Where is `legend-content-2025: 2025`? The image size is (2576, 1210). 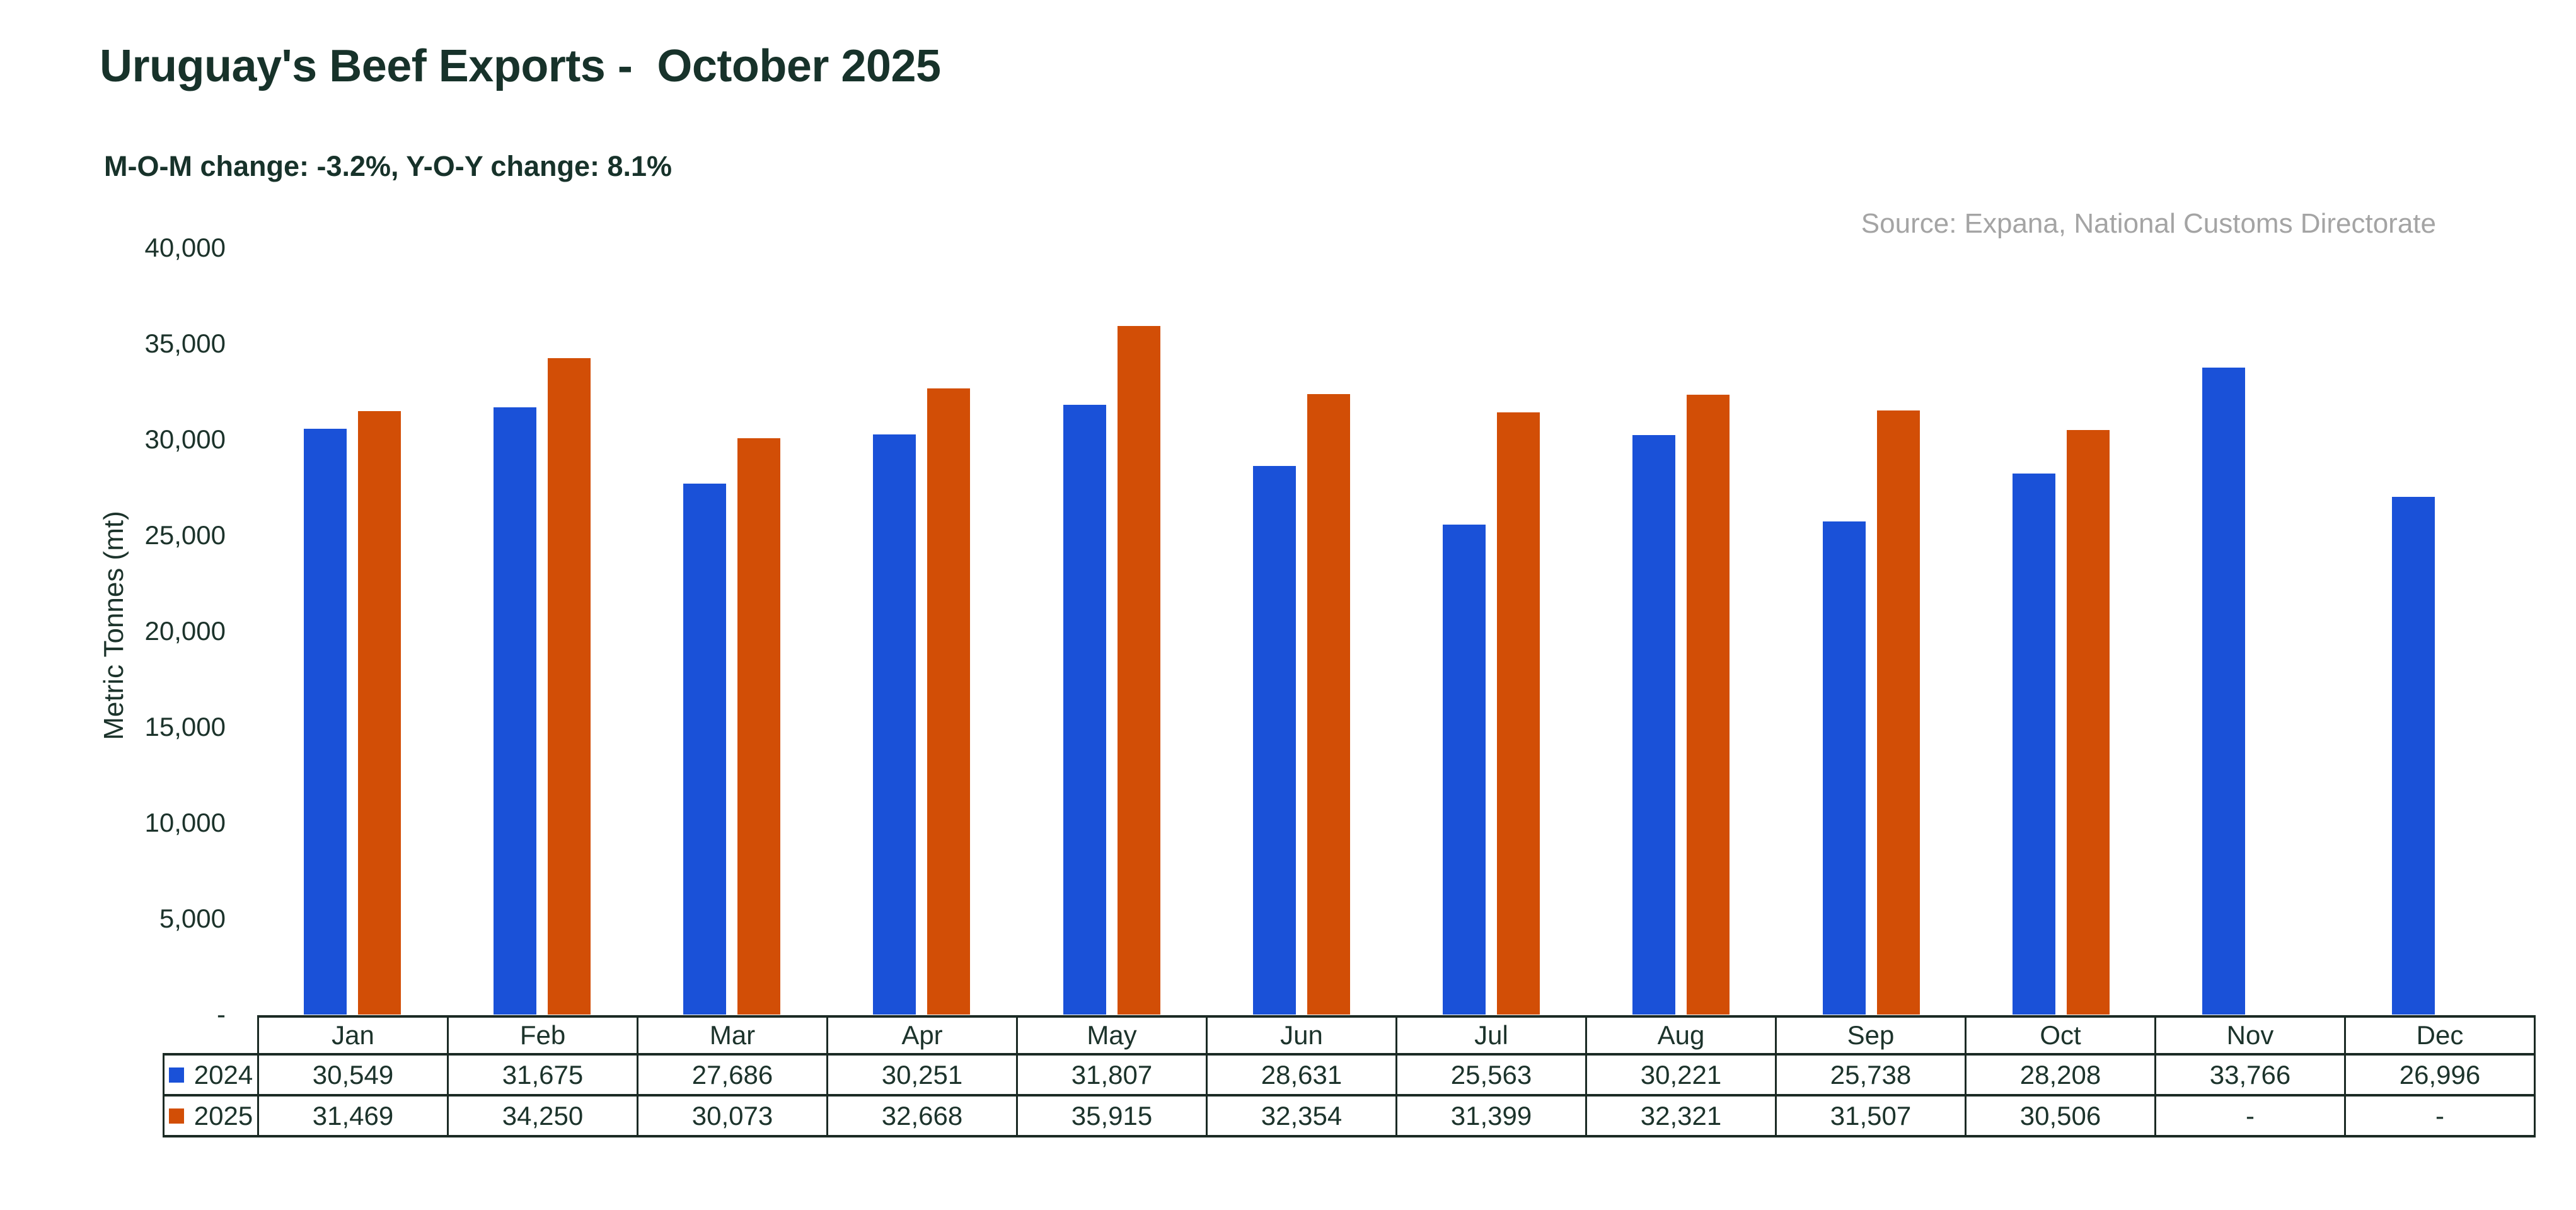
legend-content-2025: 2025 is located at coordinates (211, 1115).